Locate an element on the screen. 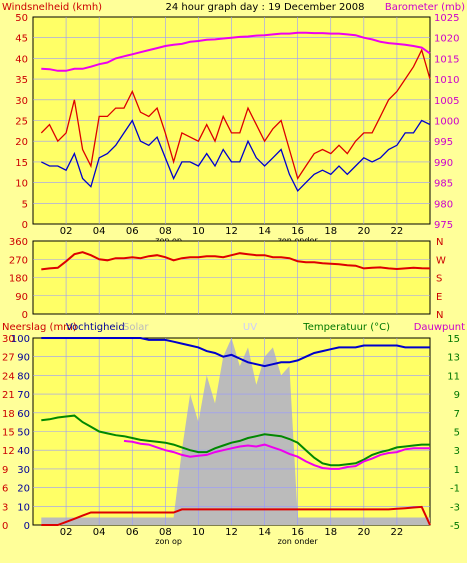 This screenshot has width=467, height=563. barometer-y-tick: 1000 is located at coordinates (446, 122).